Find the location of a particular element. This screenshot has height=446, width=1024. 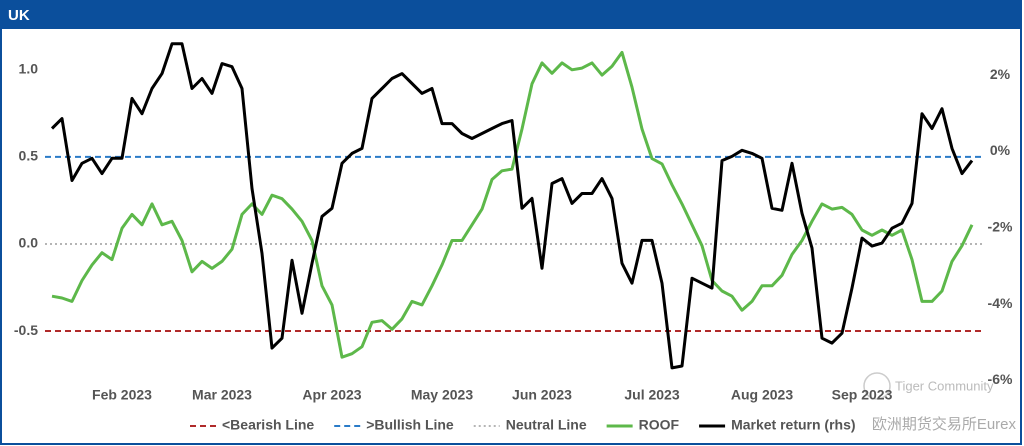

x-tick-label: Jul 2023 is located at coordinates (651, 395).